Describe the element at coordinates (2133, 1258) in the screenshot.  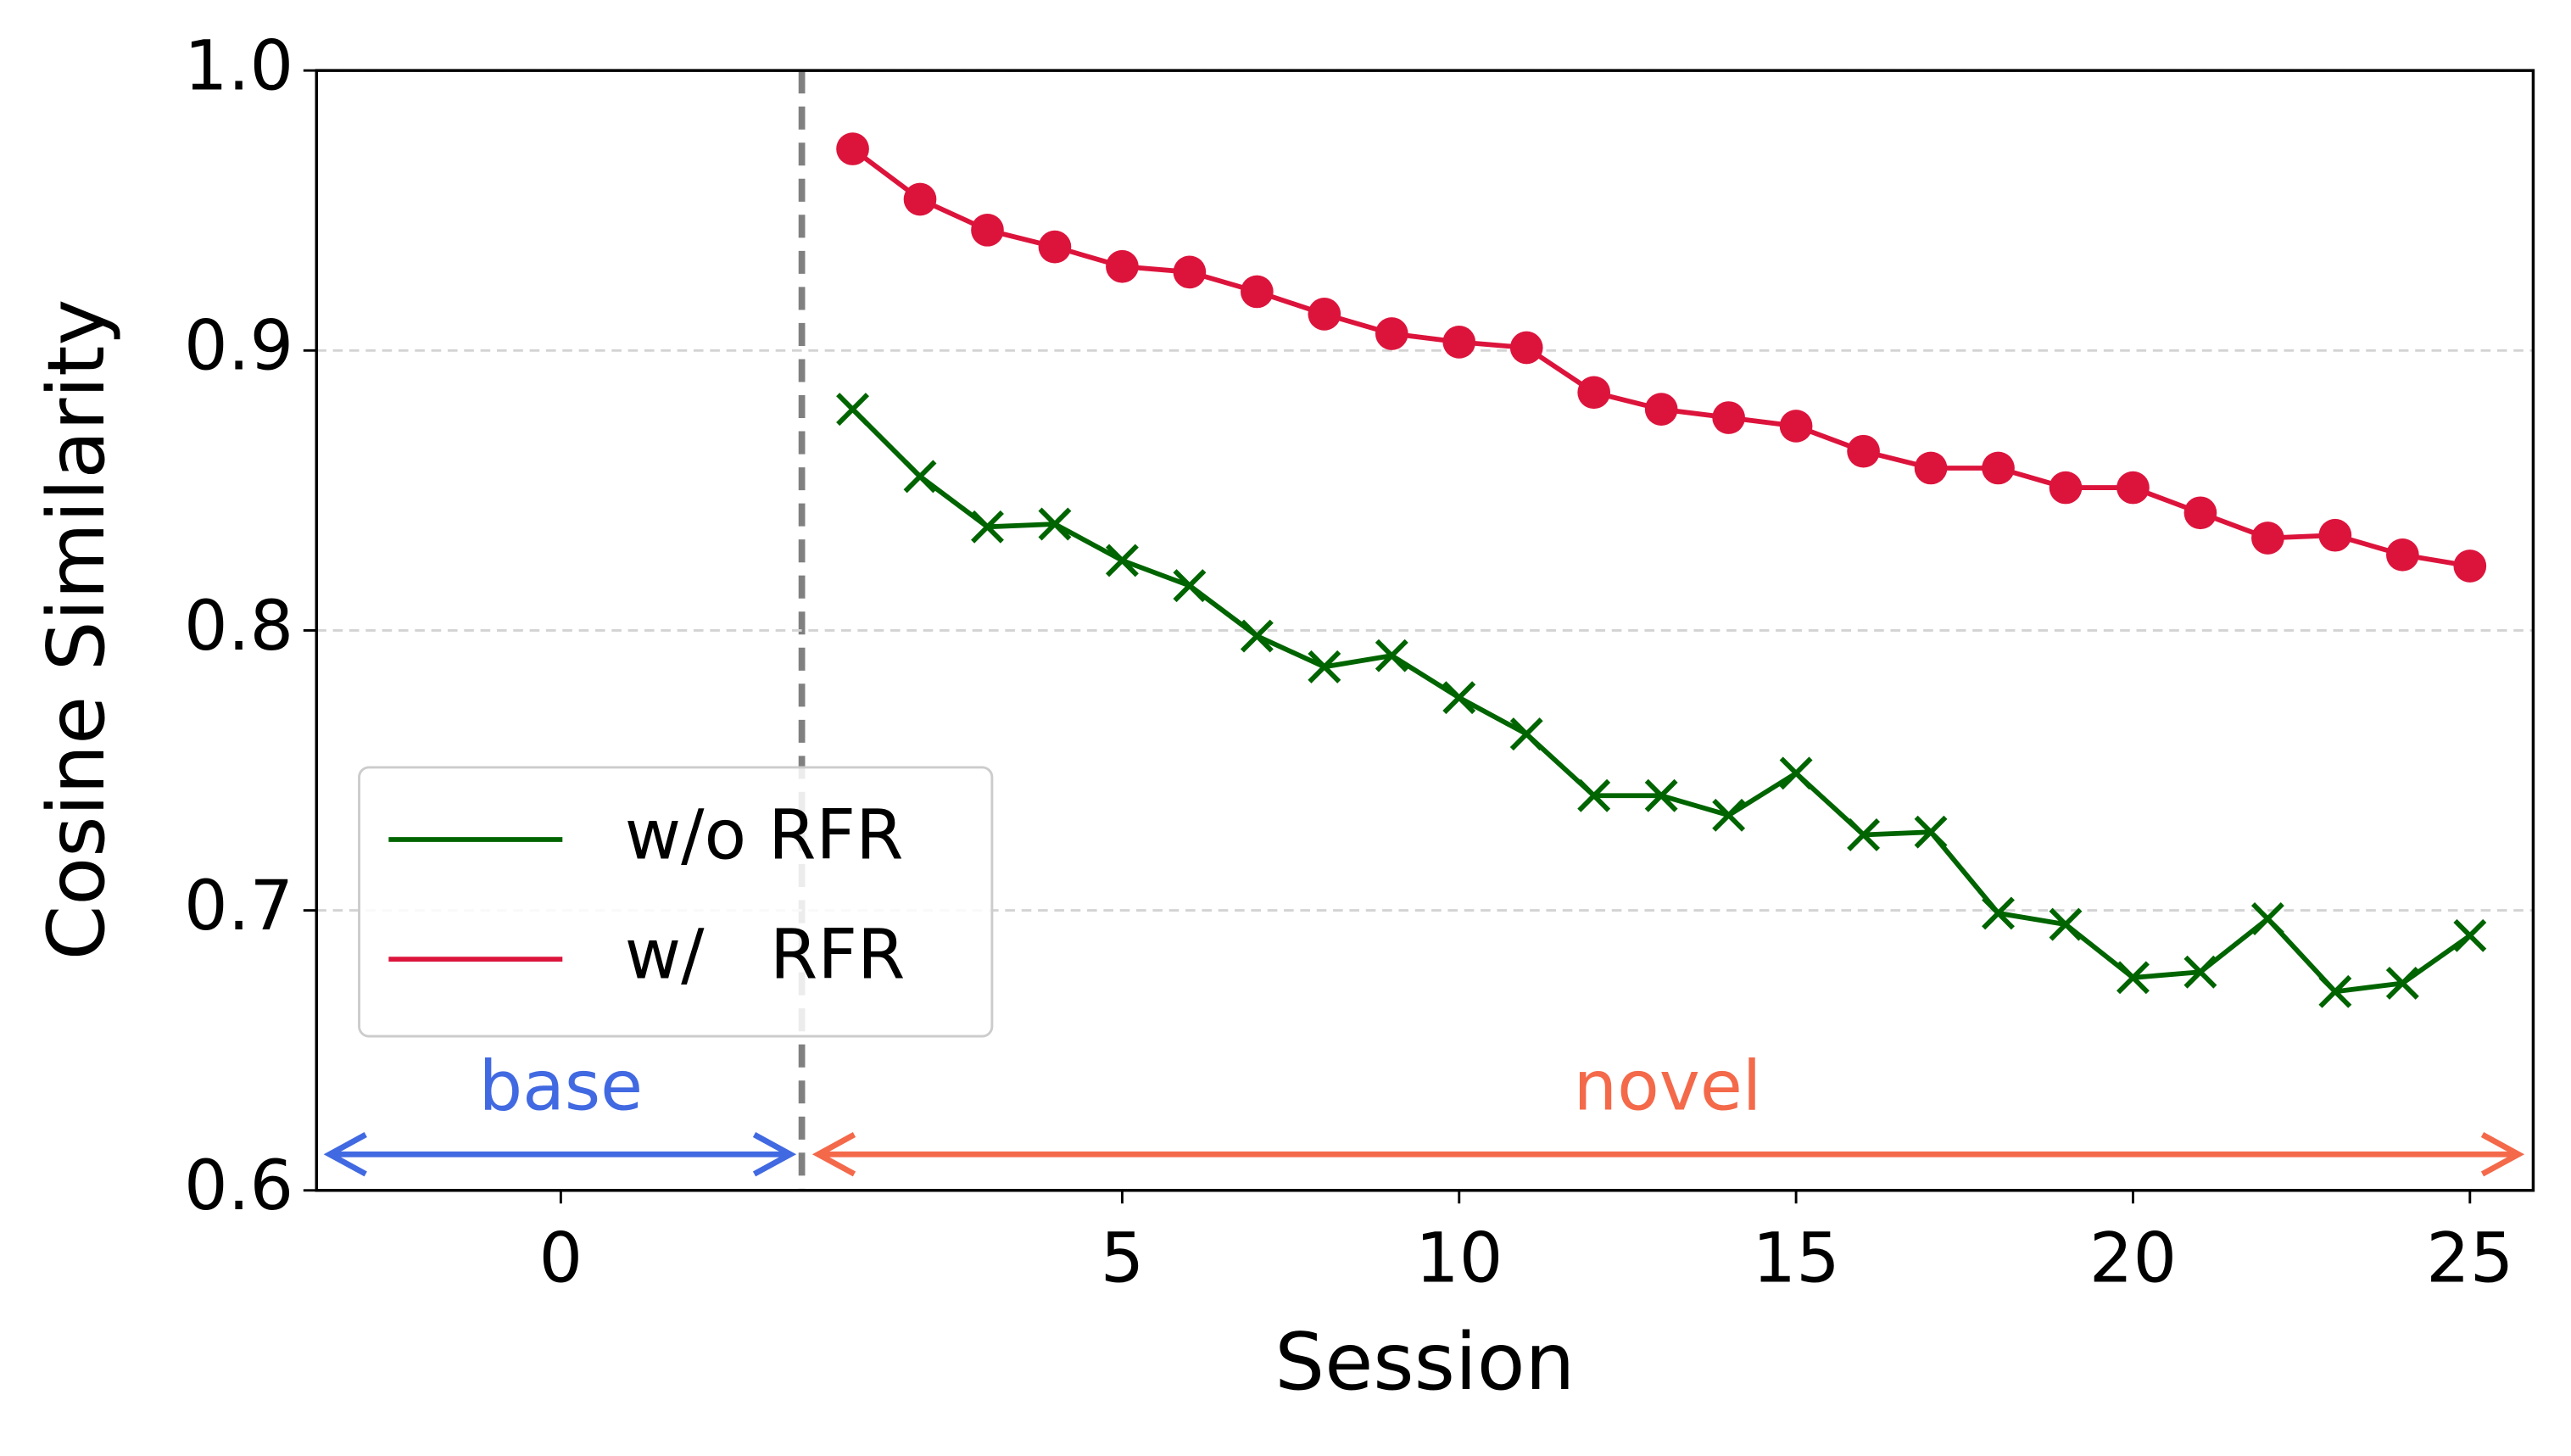
I see `x-tick-label: 20` at that location.